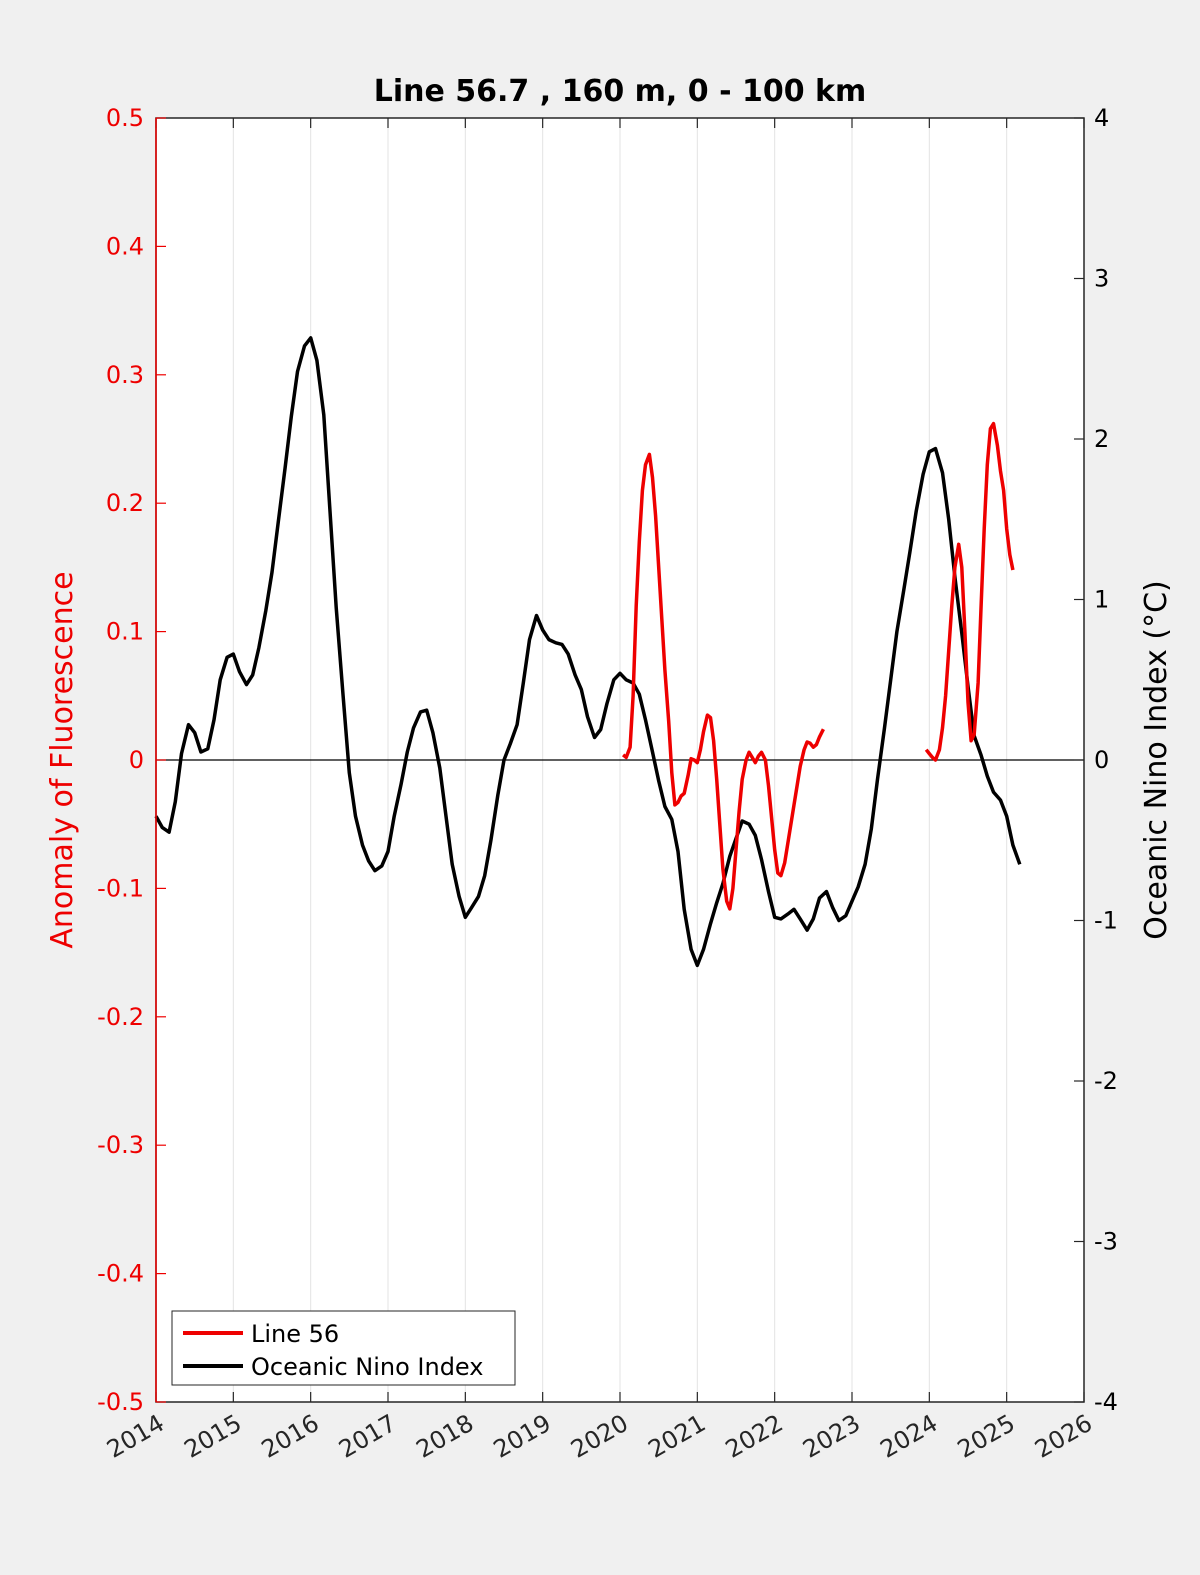 The height and width of the screenshot is (1575, 1200). Describe the element at coordinates (290, 1436) in the screenshot. I see `x-tick-label: 2016` at that location.